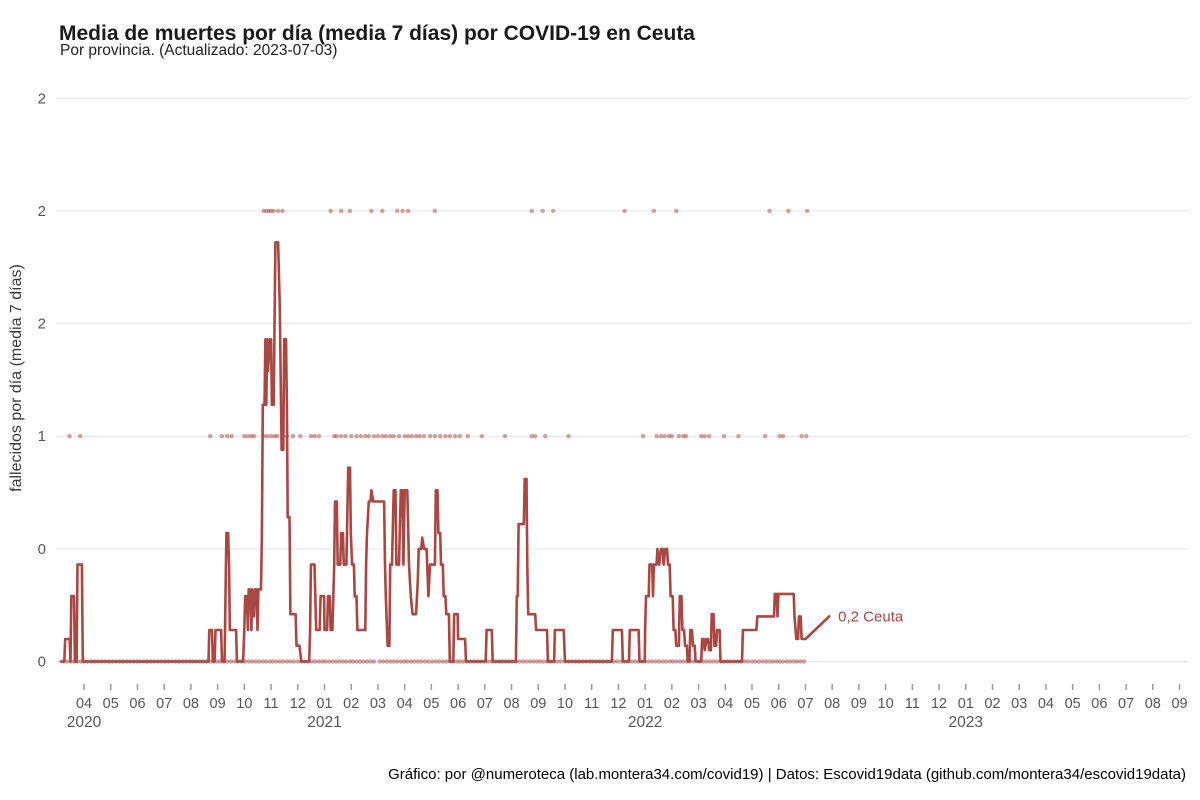 Image resolution: width=1200 pixels, height=800 pixels. I want to click on chart-subtitle: Por provincia. (Actualizado: 2023-07-03), so click(199, 50).